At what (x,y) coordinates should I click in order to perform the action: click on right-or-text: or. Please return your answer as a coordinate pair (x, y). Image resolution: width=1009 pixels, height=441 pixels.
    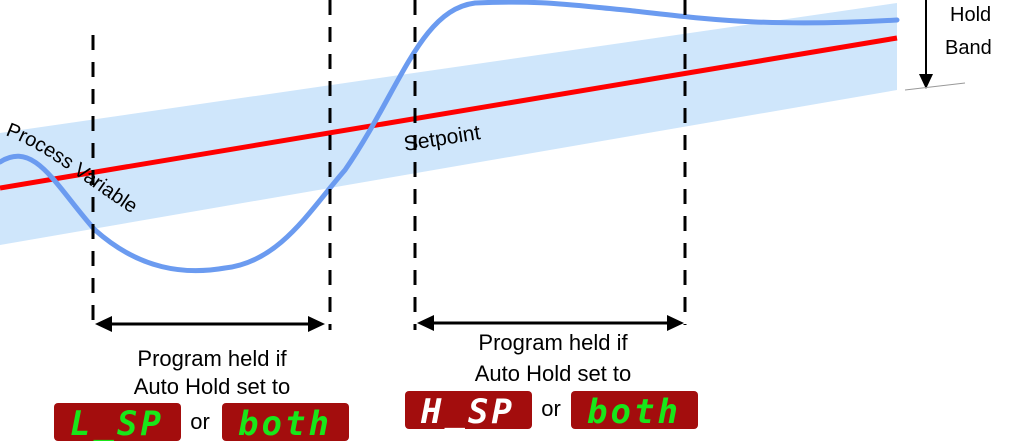
    Looking at the image, I should click on (551, 408).